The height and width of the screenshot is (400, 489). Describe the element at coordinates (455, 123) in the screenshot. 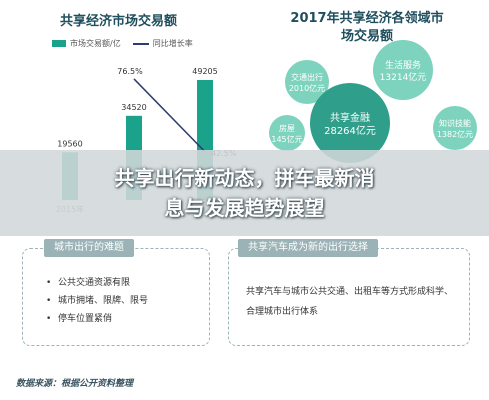

I see `bubble-name-label: 知识技能` at that location.